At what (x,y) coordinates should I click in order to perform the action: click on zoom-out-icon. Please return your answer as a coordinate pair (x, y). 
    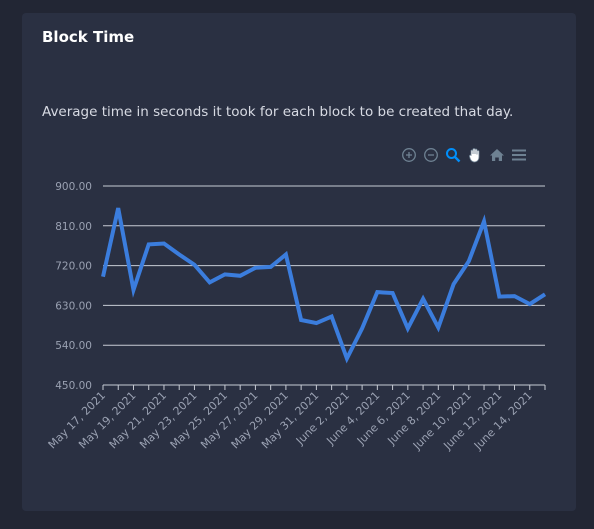
    Looking at the image, I should click on (431, 155).